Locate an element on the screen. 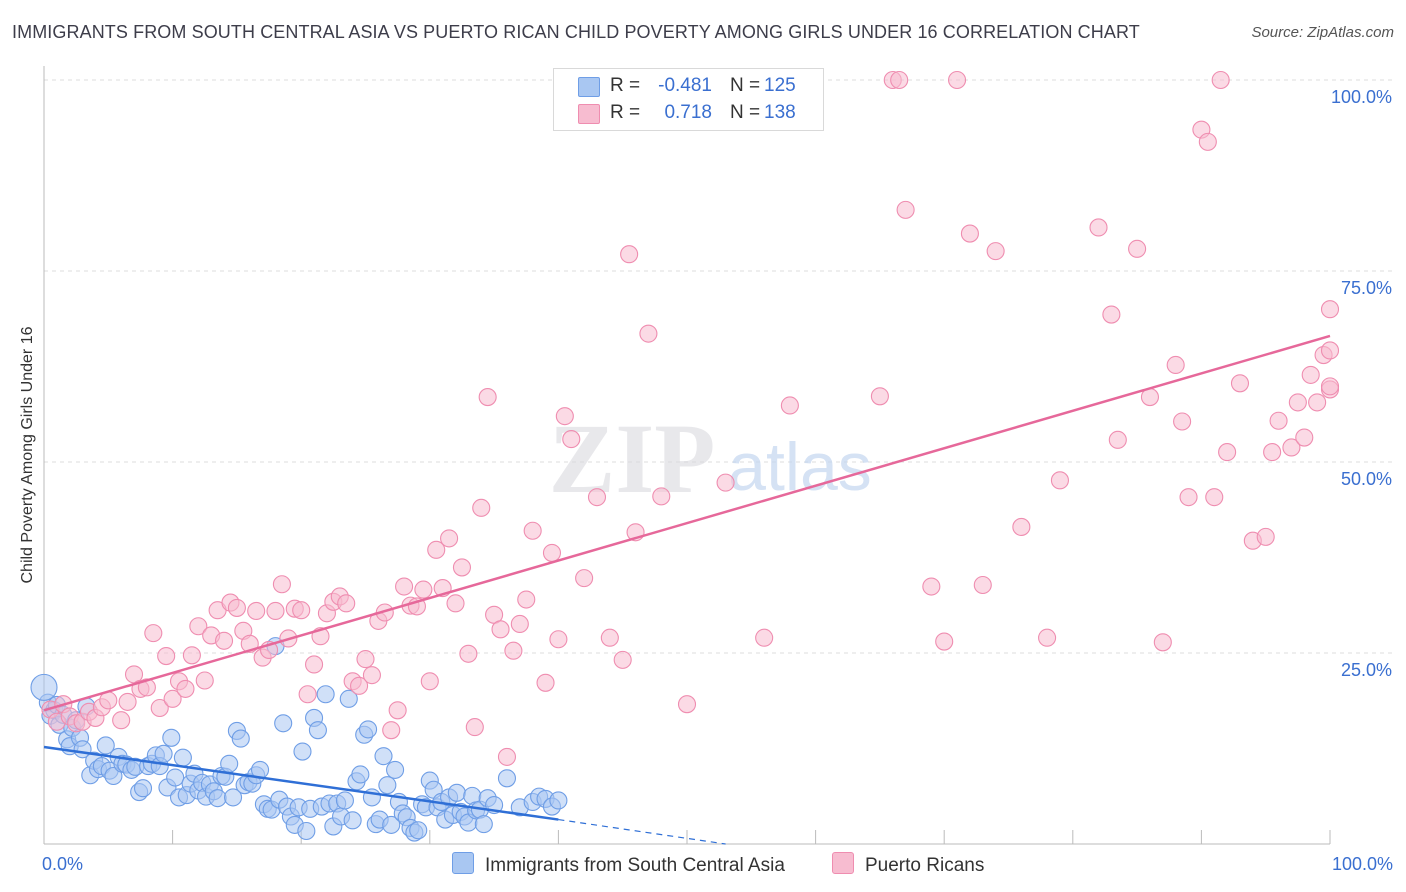 This screenshot has height=892, width=1406. stats-n-value: 125 is located at coordinates (780, 85).